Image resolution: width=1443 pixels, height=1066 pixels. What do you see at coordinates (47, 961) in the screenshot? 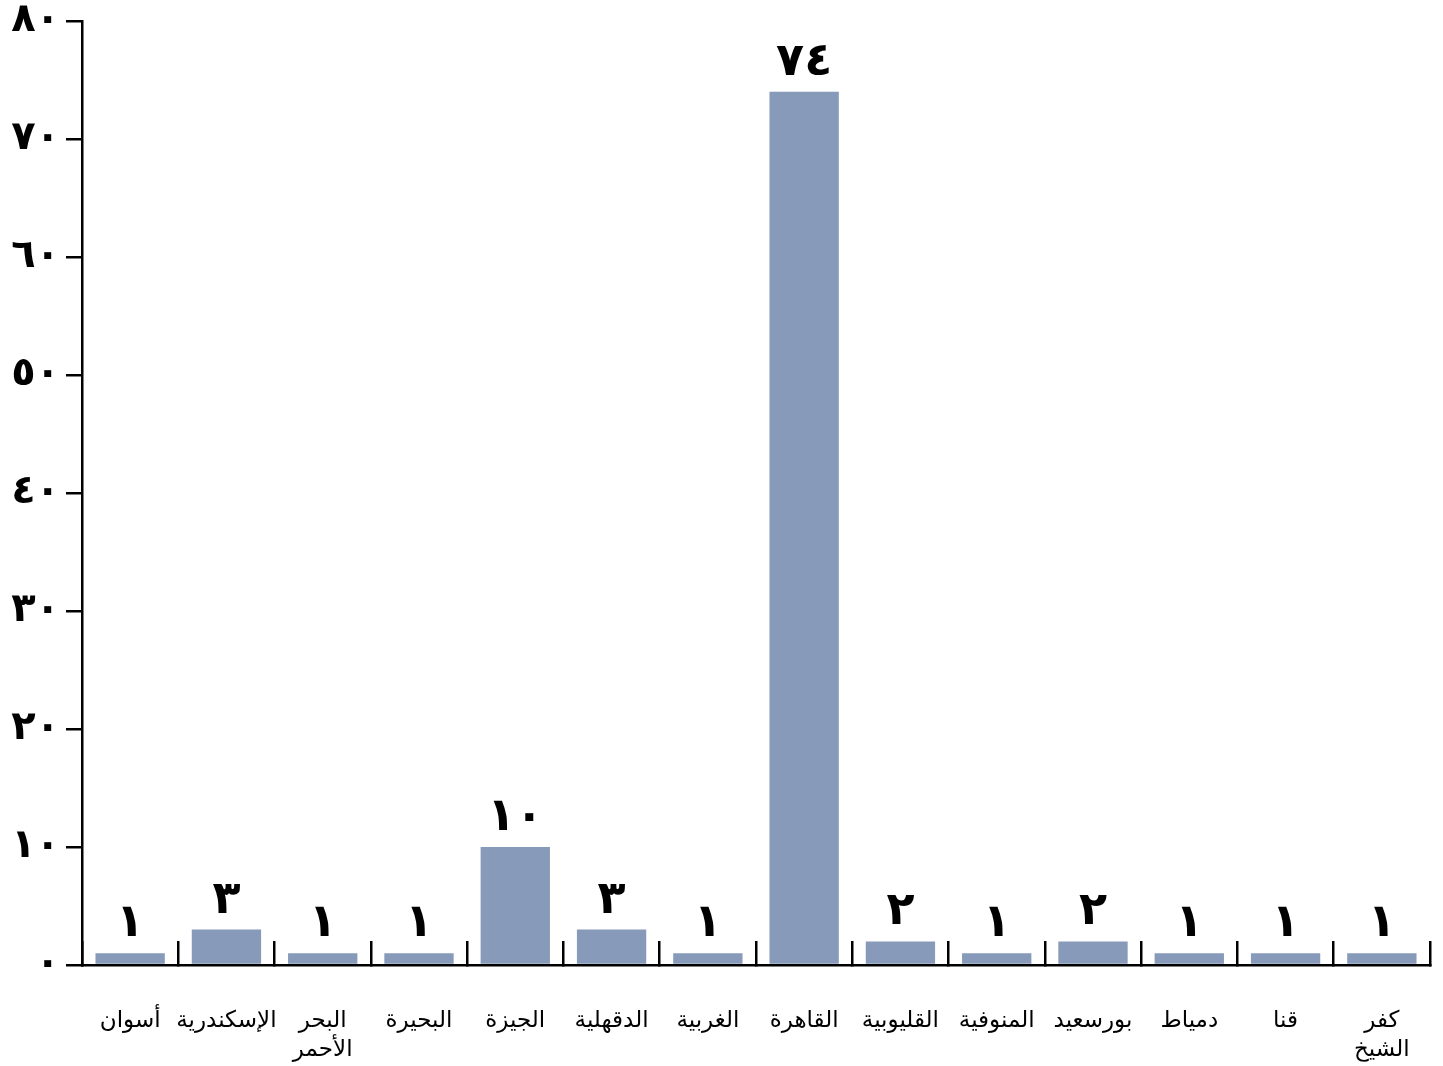
I see `y-tick-label: ٠` at bounding box center [47, 961].